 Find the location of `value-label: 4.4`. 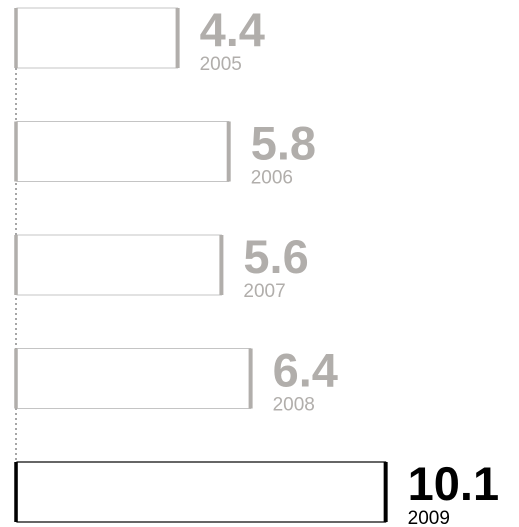

value-label: 4.4 is located at coordinates (232, 29).